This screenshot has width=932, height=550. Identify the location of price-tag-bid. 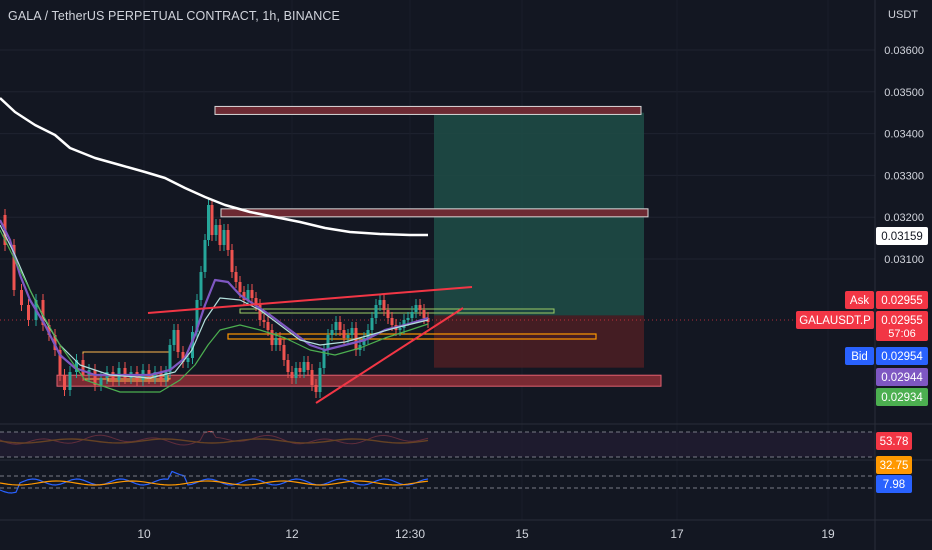
(859, 356).